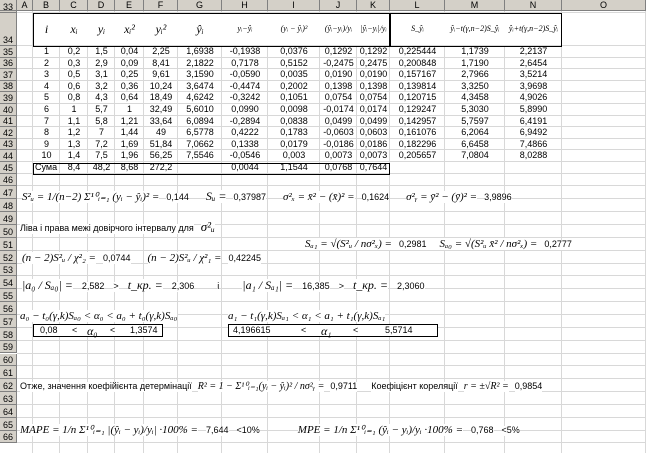 The image size is (646, 453). Describe the element at coordinates (475, 51) in the screenshot. I see `table-cell: 1,1739` at that location.